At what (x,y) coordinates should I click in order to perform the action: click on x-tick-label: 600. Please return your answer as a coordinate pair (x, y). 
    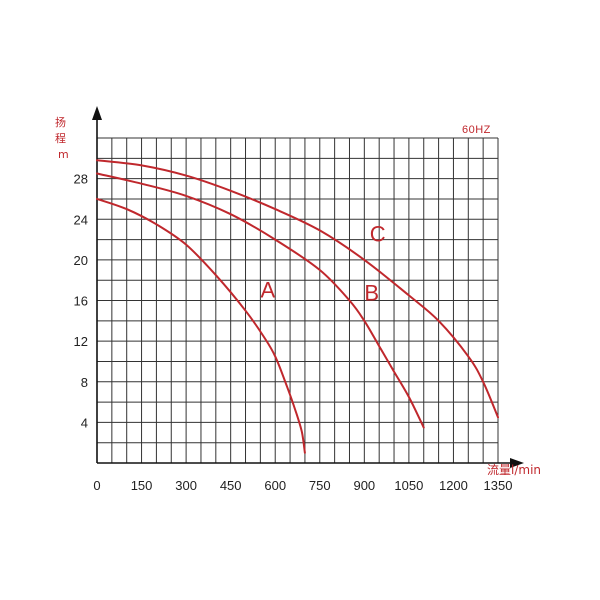
    Looking at the image, I should click on (275, 485).